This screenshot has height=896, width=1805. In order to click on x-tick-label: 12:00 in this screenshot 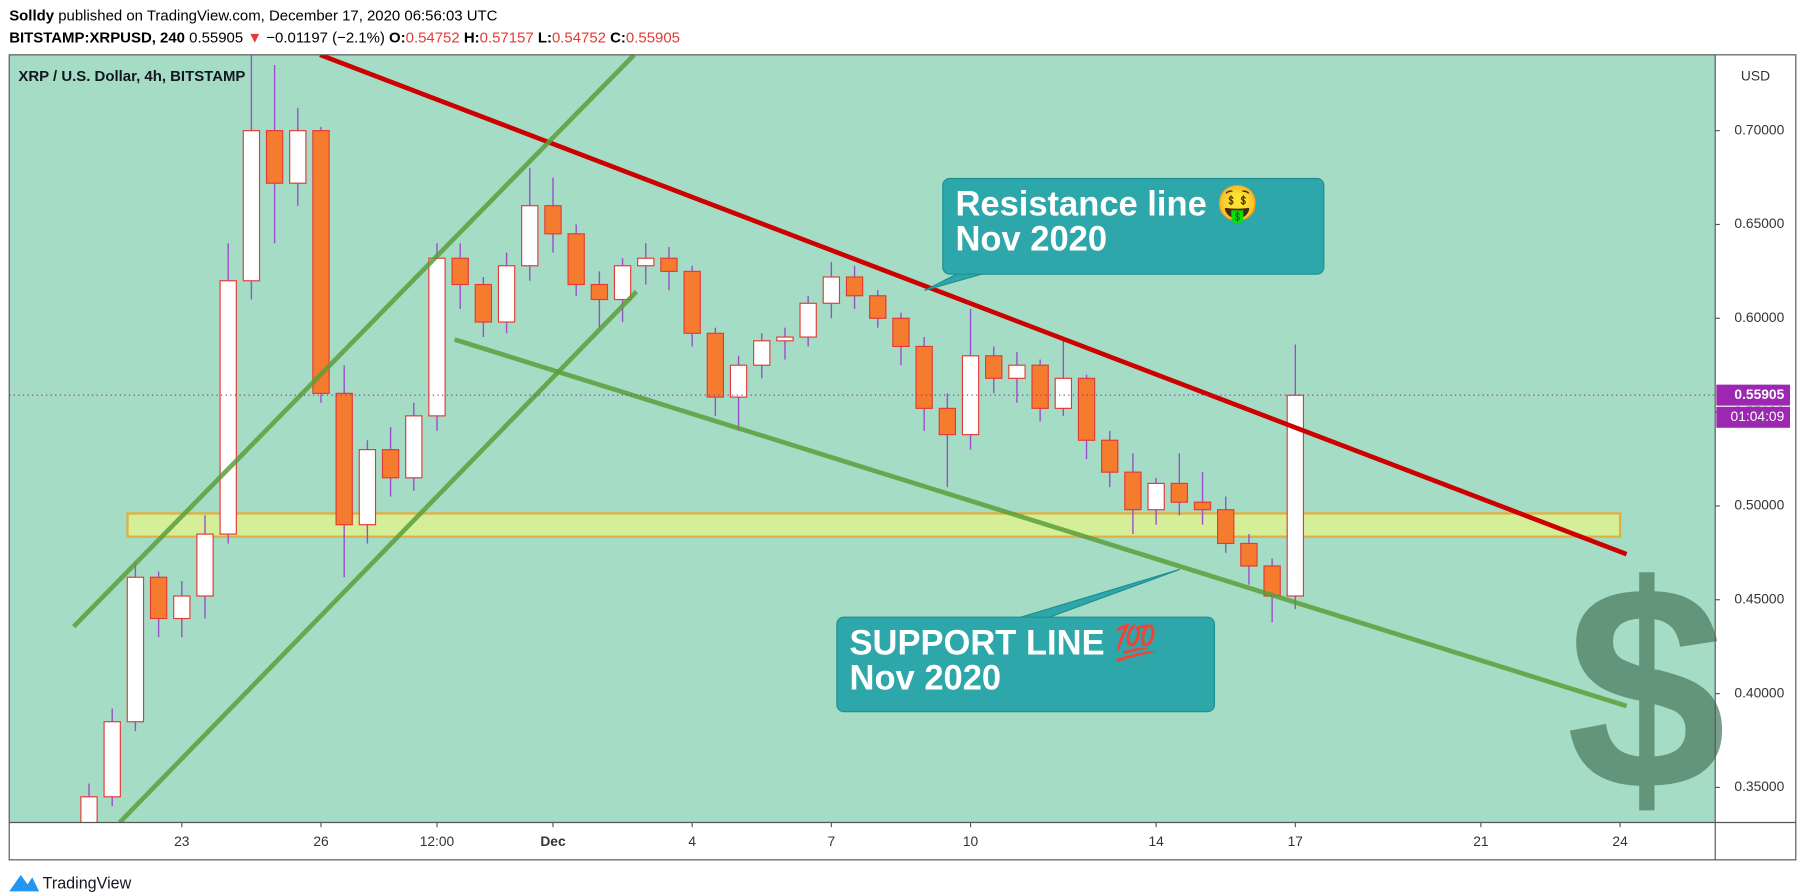, I will do `click(437, 841)`.